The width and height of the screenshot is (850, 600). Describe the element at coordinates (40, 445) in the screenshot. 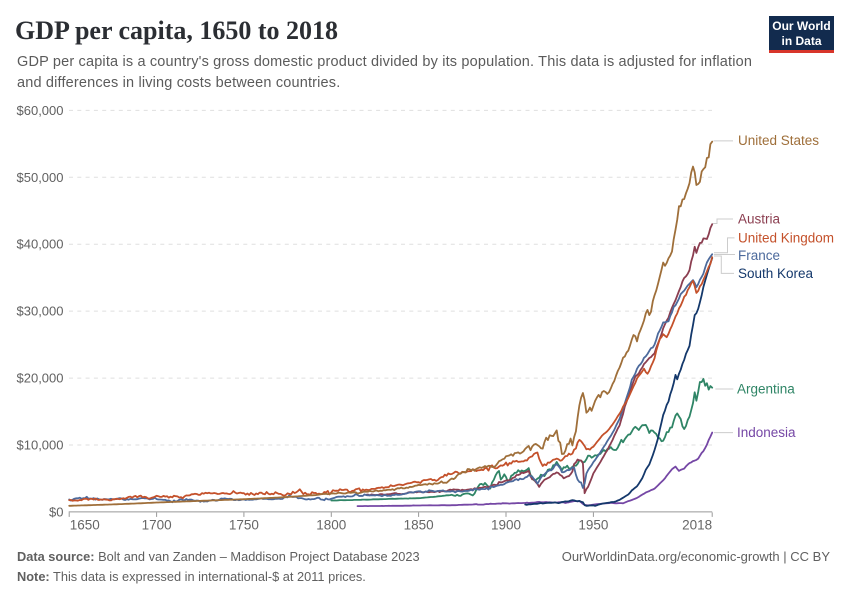

I see `svg-text: $10,000` at that location.